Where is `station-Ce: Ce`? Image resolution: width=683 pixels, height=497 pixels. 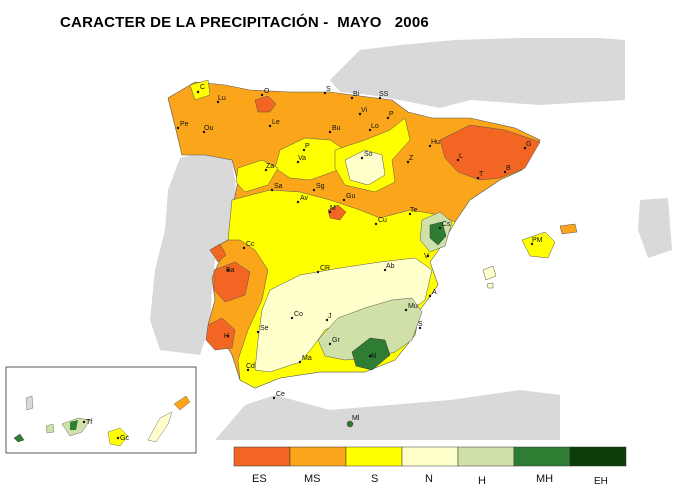 station-Ce: Ce is located at coordinates (278, 395).